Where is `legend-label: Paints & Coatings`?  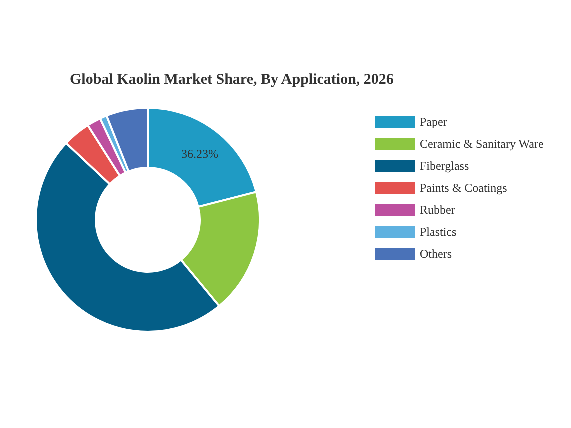
legend-label: Paints & Coatings is located at coordinates (464, 188).